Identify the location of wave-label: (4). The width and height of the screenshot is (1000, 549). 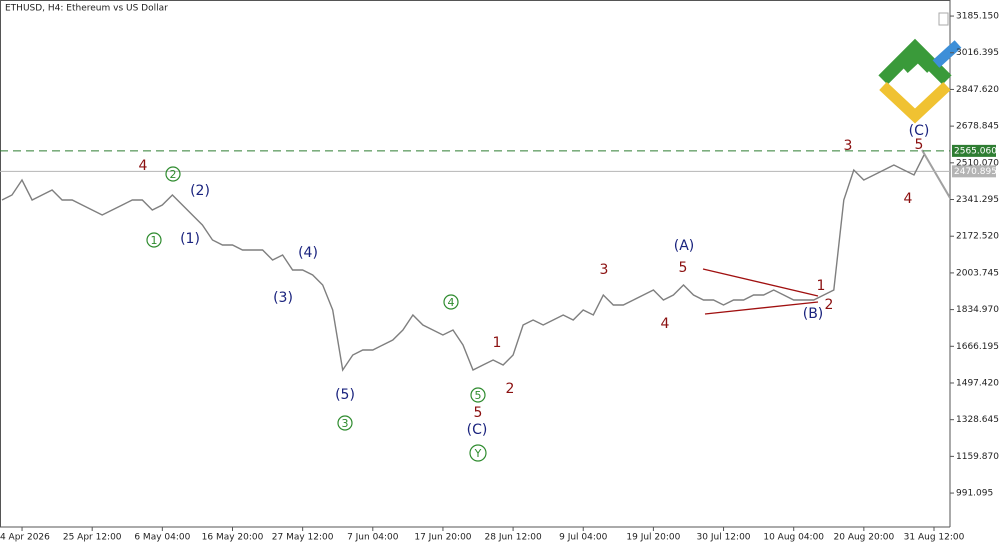
(308, 253).